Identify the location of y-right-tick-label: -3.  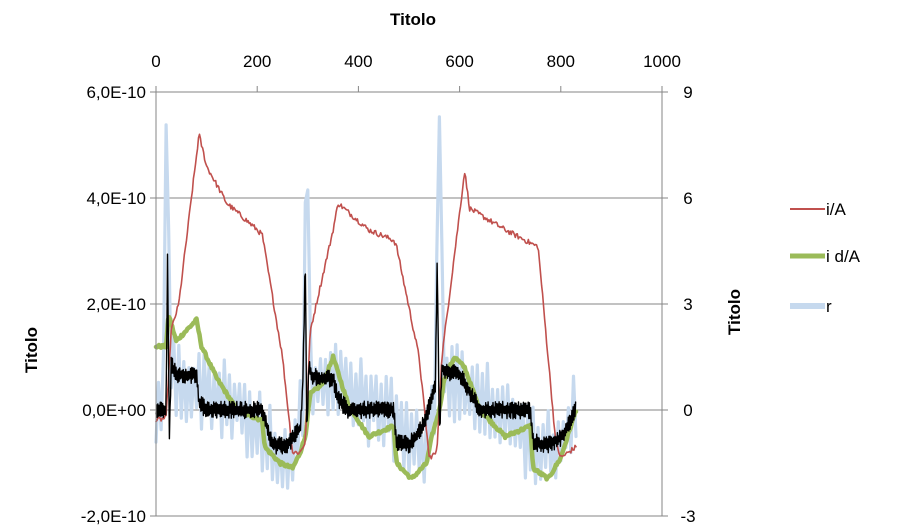
(687, 516).